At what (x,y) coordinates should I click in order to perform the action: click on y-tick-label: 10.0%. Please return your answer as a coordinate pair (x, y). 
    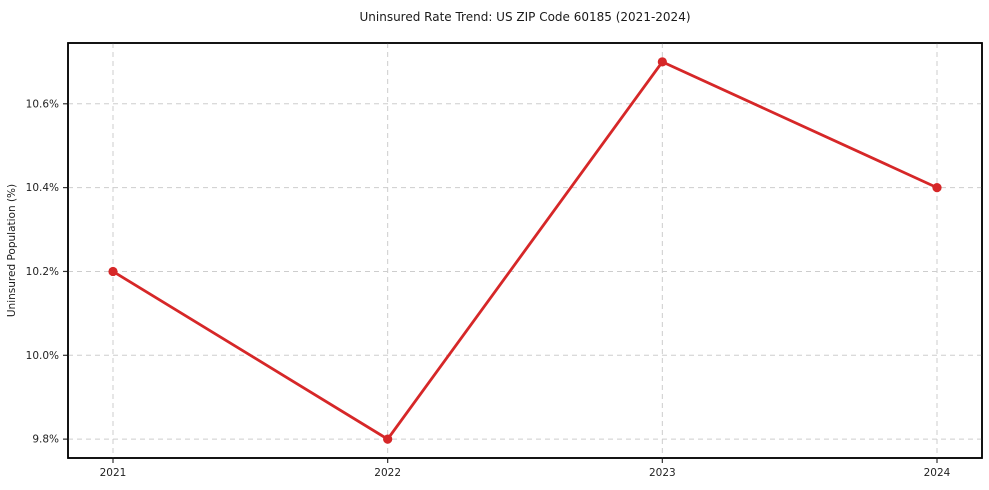
    Looking at the image, I should click on (42, 356).